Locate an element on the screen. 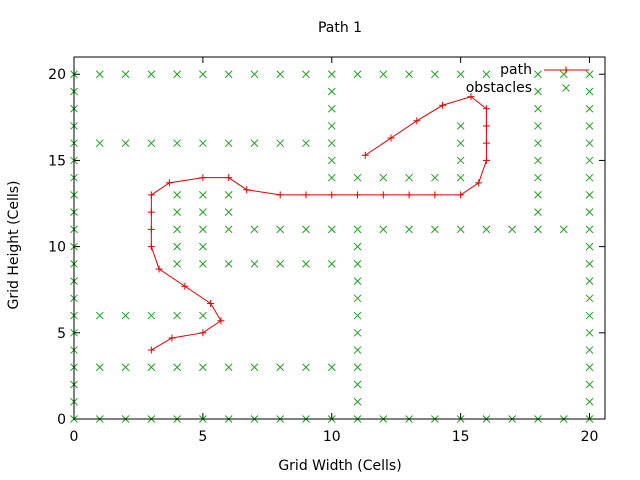 The width and height of the screenshot is (640, 480). legend-marker-path is located at coordinates (566, 70).